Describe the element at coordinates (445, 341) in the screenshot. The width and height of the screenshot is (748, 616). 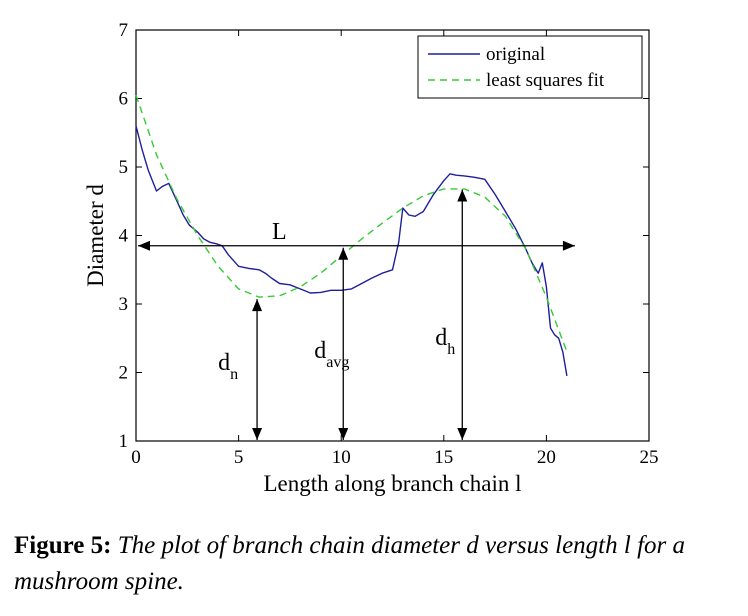
I see `diameter-label-h: dh` at that location.